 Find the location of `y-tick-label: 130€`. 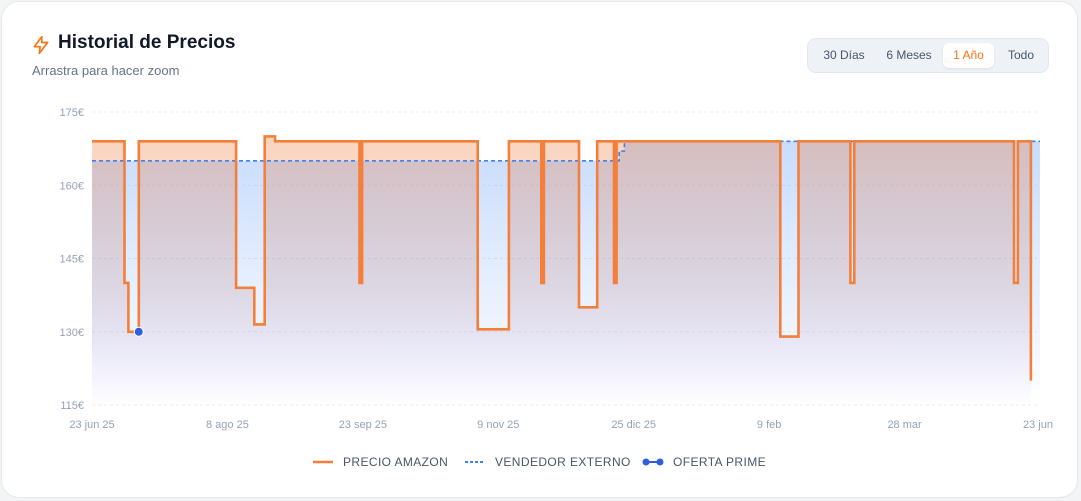

y-tick-label: 130€ is located at coordinates (72, 333).